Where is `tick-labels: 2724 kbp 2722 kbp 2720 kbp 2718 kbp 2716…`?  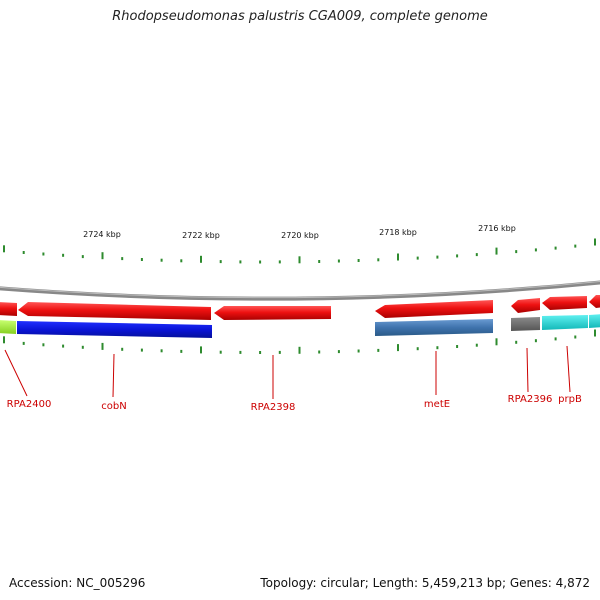 tick-labels: 2724 kbp 2722 kbp 2720 kbp 2718 kbp 2716… is located at coordinates (299, 232).